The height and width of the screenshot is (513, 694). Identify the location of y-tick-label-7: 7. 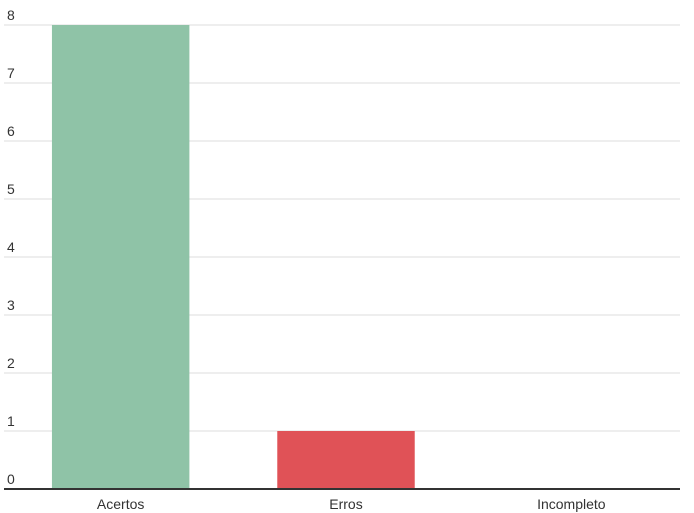
(11, 73).